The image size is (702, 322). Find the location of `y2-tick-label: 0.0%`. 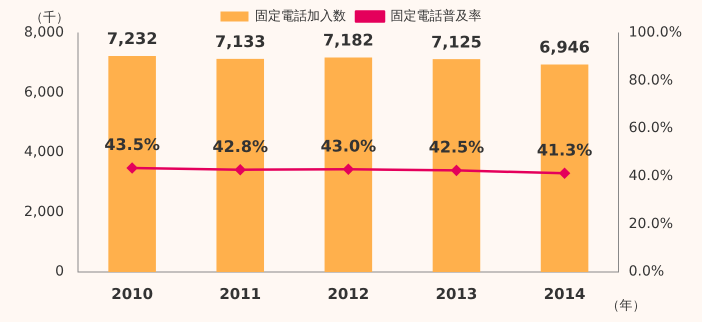

y2-tick-label: 0.0% is located at coordinates (646, 272).